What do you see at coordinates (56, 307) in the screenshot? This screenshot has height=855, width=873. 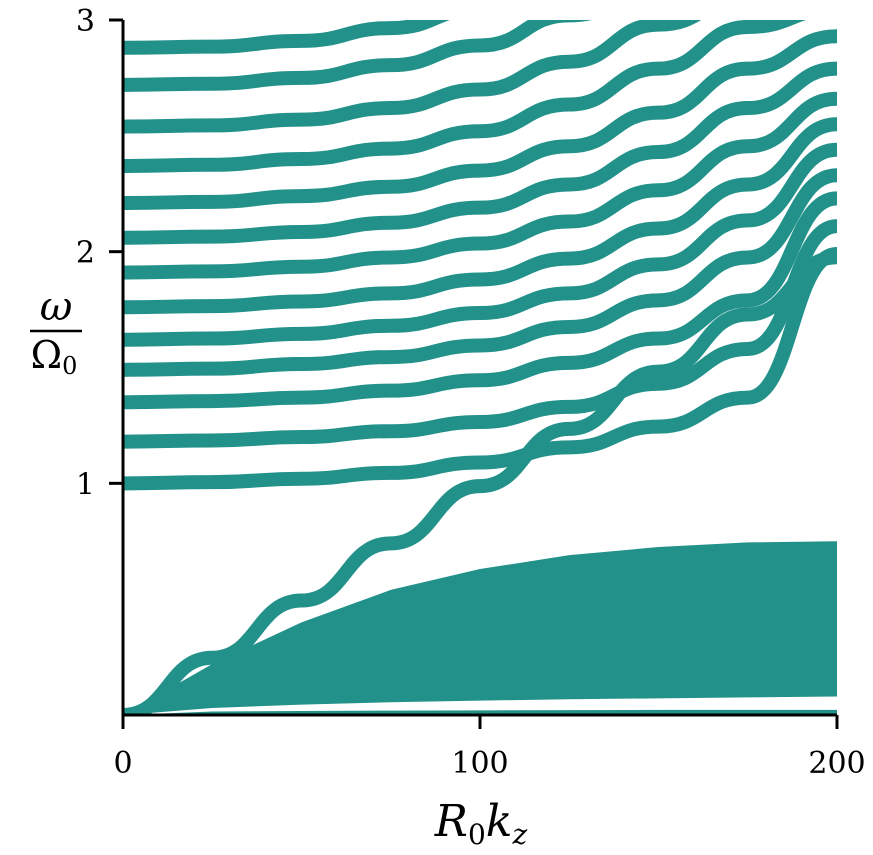 I see `y-label-numerator: ω` at bounding box center [56, 307].